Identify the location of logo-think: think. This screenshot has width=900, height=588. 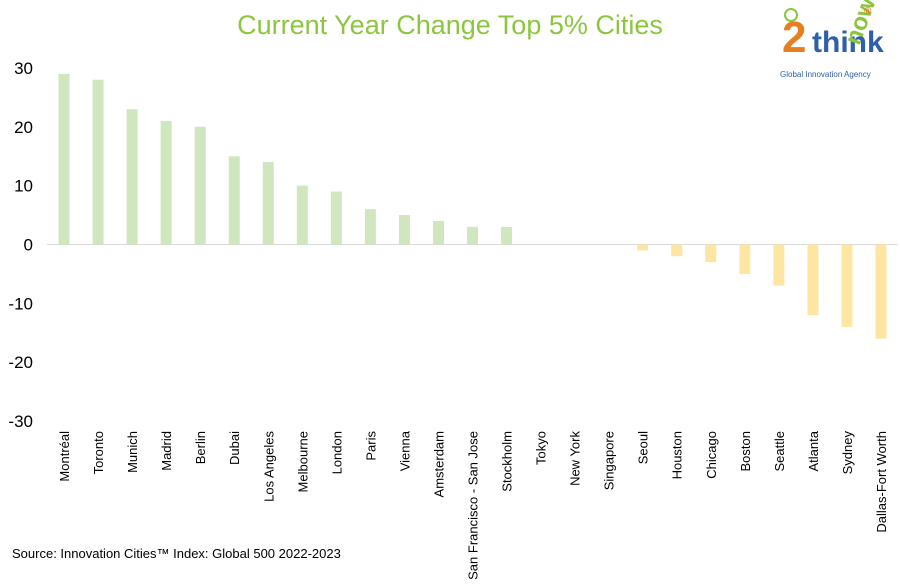
(848, 42).